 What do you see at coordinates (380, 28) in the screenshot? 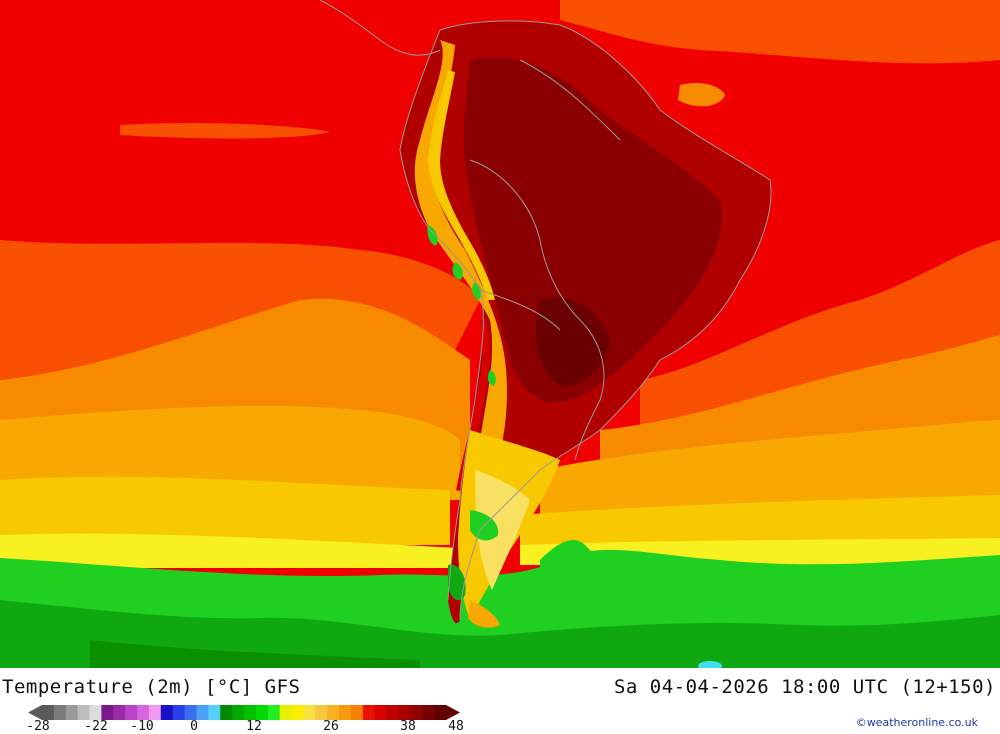
I see `border-central-america` at bounding box center [380, 28].